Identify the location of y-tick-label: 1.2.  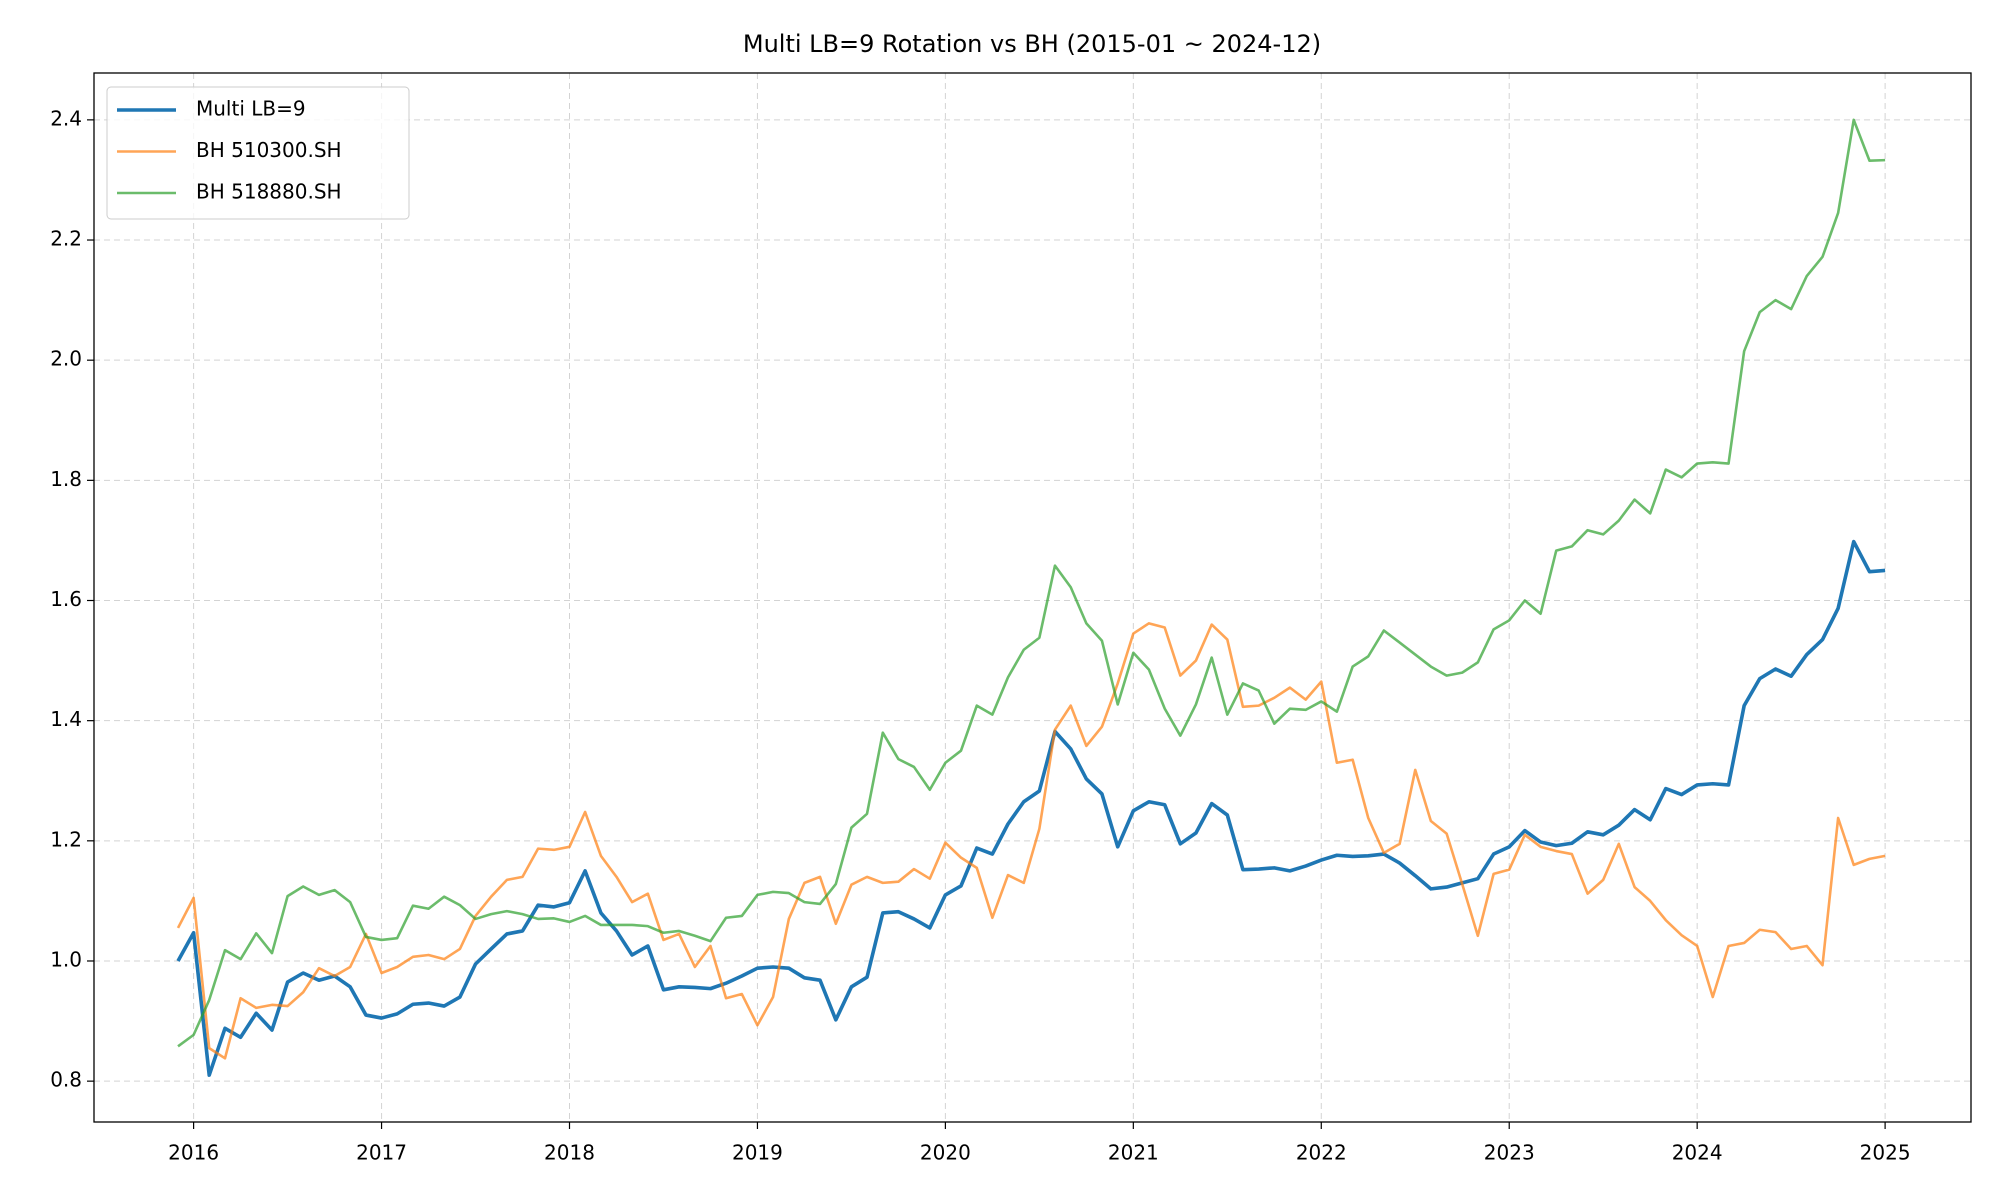
(66, 839).